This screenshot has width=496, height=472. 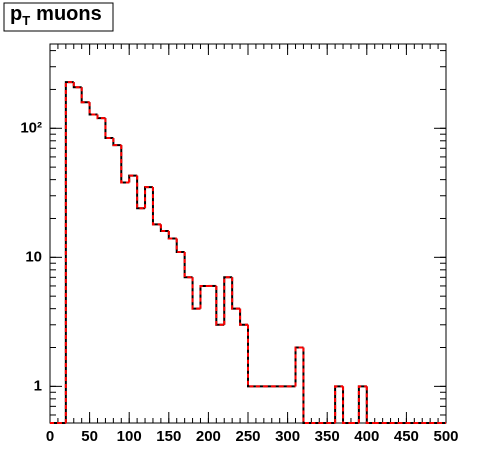 What do you see at coordinates (89, 436) in the screenshot?
I see `x-tick-label: 50` at bounding box center [89, 436].